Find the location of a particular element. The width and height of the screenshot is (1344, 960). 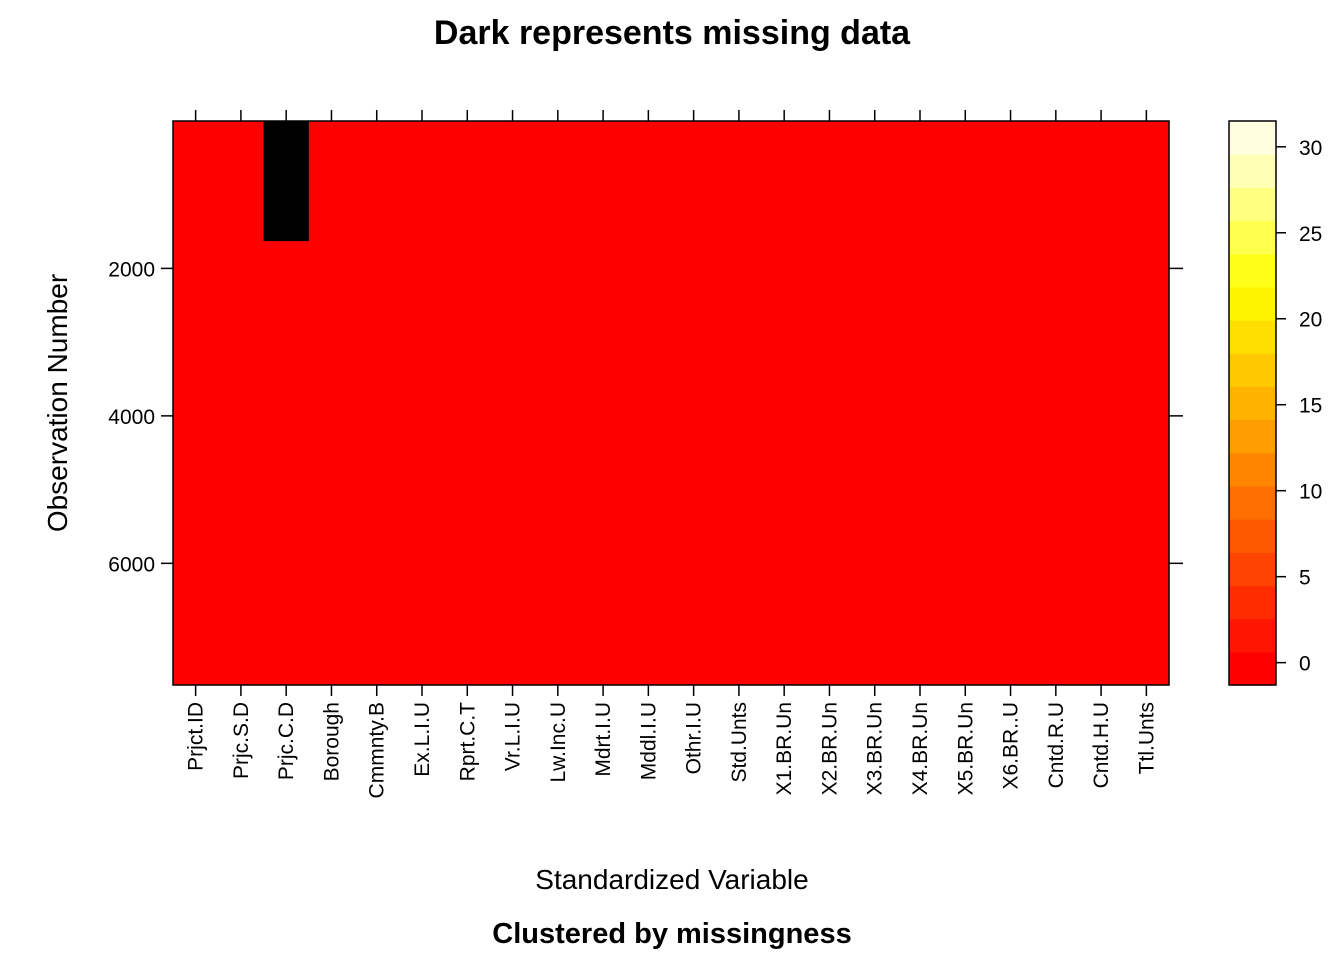

colorbar-frame is located at coordinates (1252, 403).